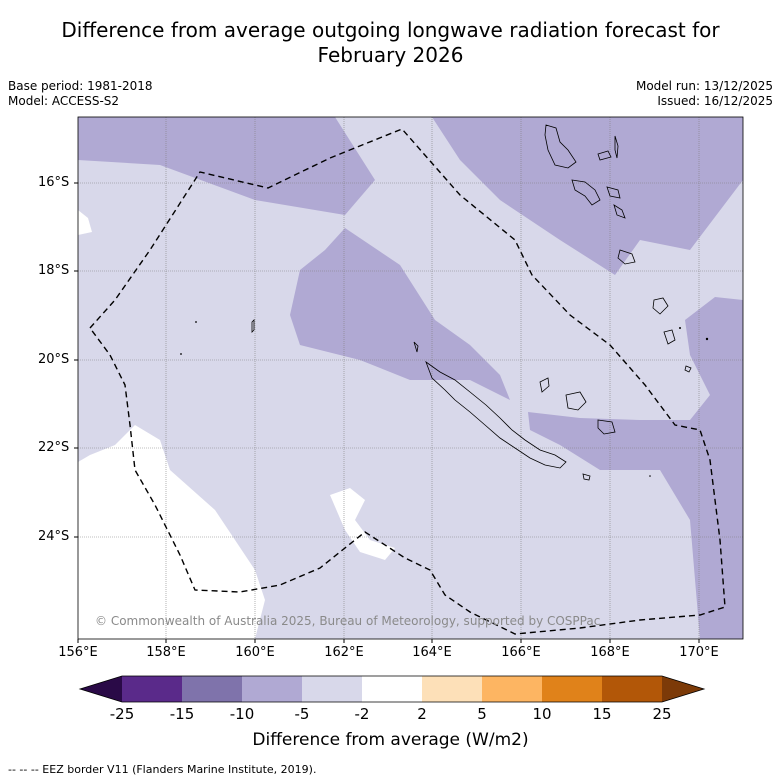 This screenshot has height=781, width=781. I want to click on erromango-islet, so click(660, 306).